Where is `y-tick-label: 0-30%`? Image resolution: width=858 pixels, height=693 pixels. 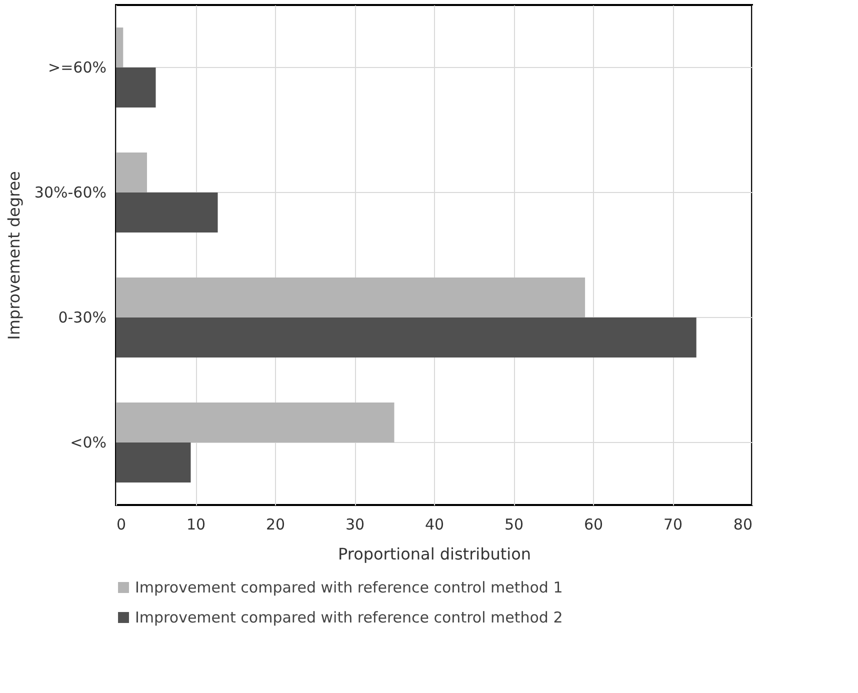
y-tick-label: 0-30% is located at coordinates (82, 317).